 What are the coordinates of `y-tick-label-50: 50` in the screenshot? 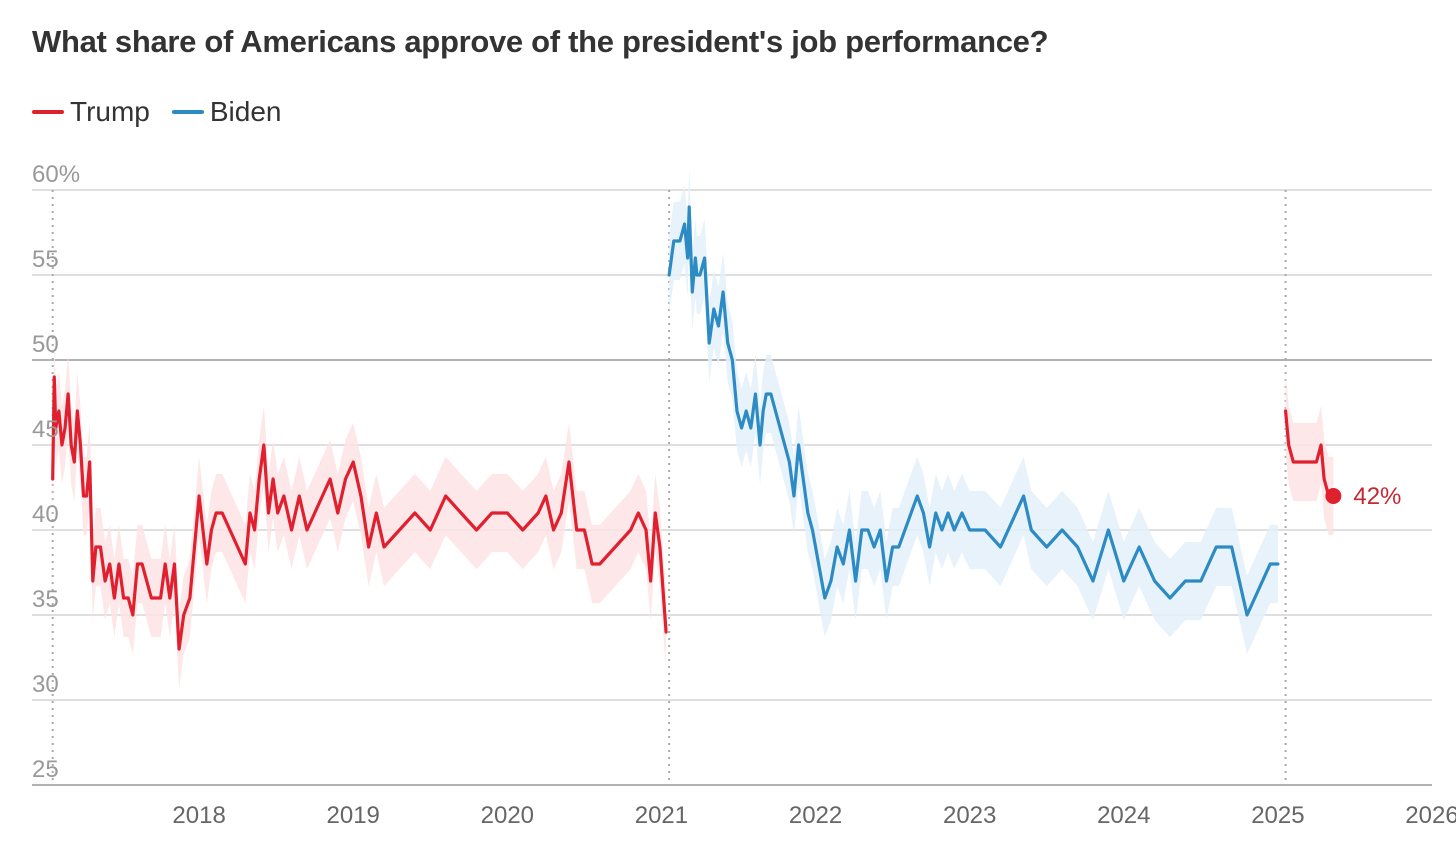 It's located at (45, 344).